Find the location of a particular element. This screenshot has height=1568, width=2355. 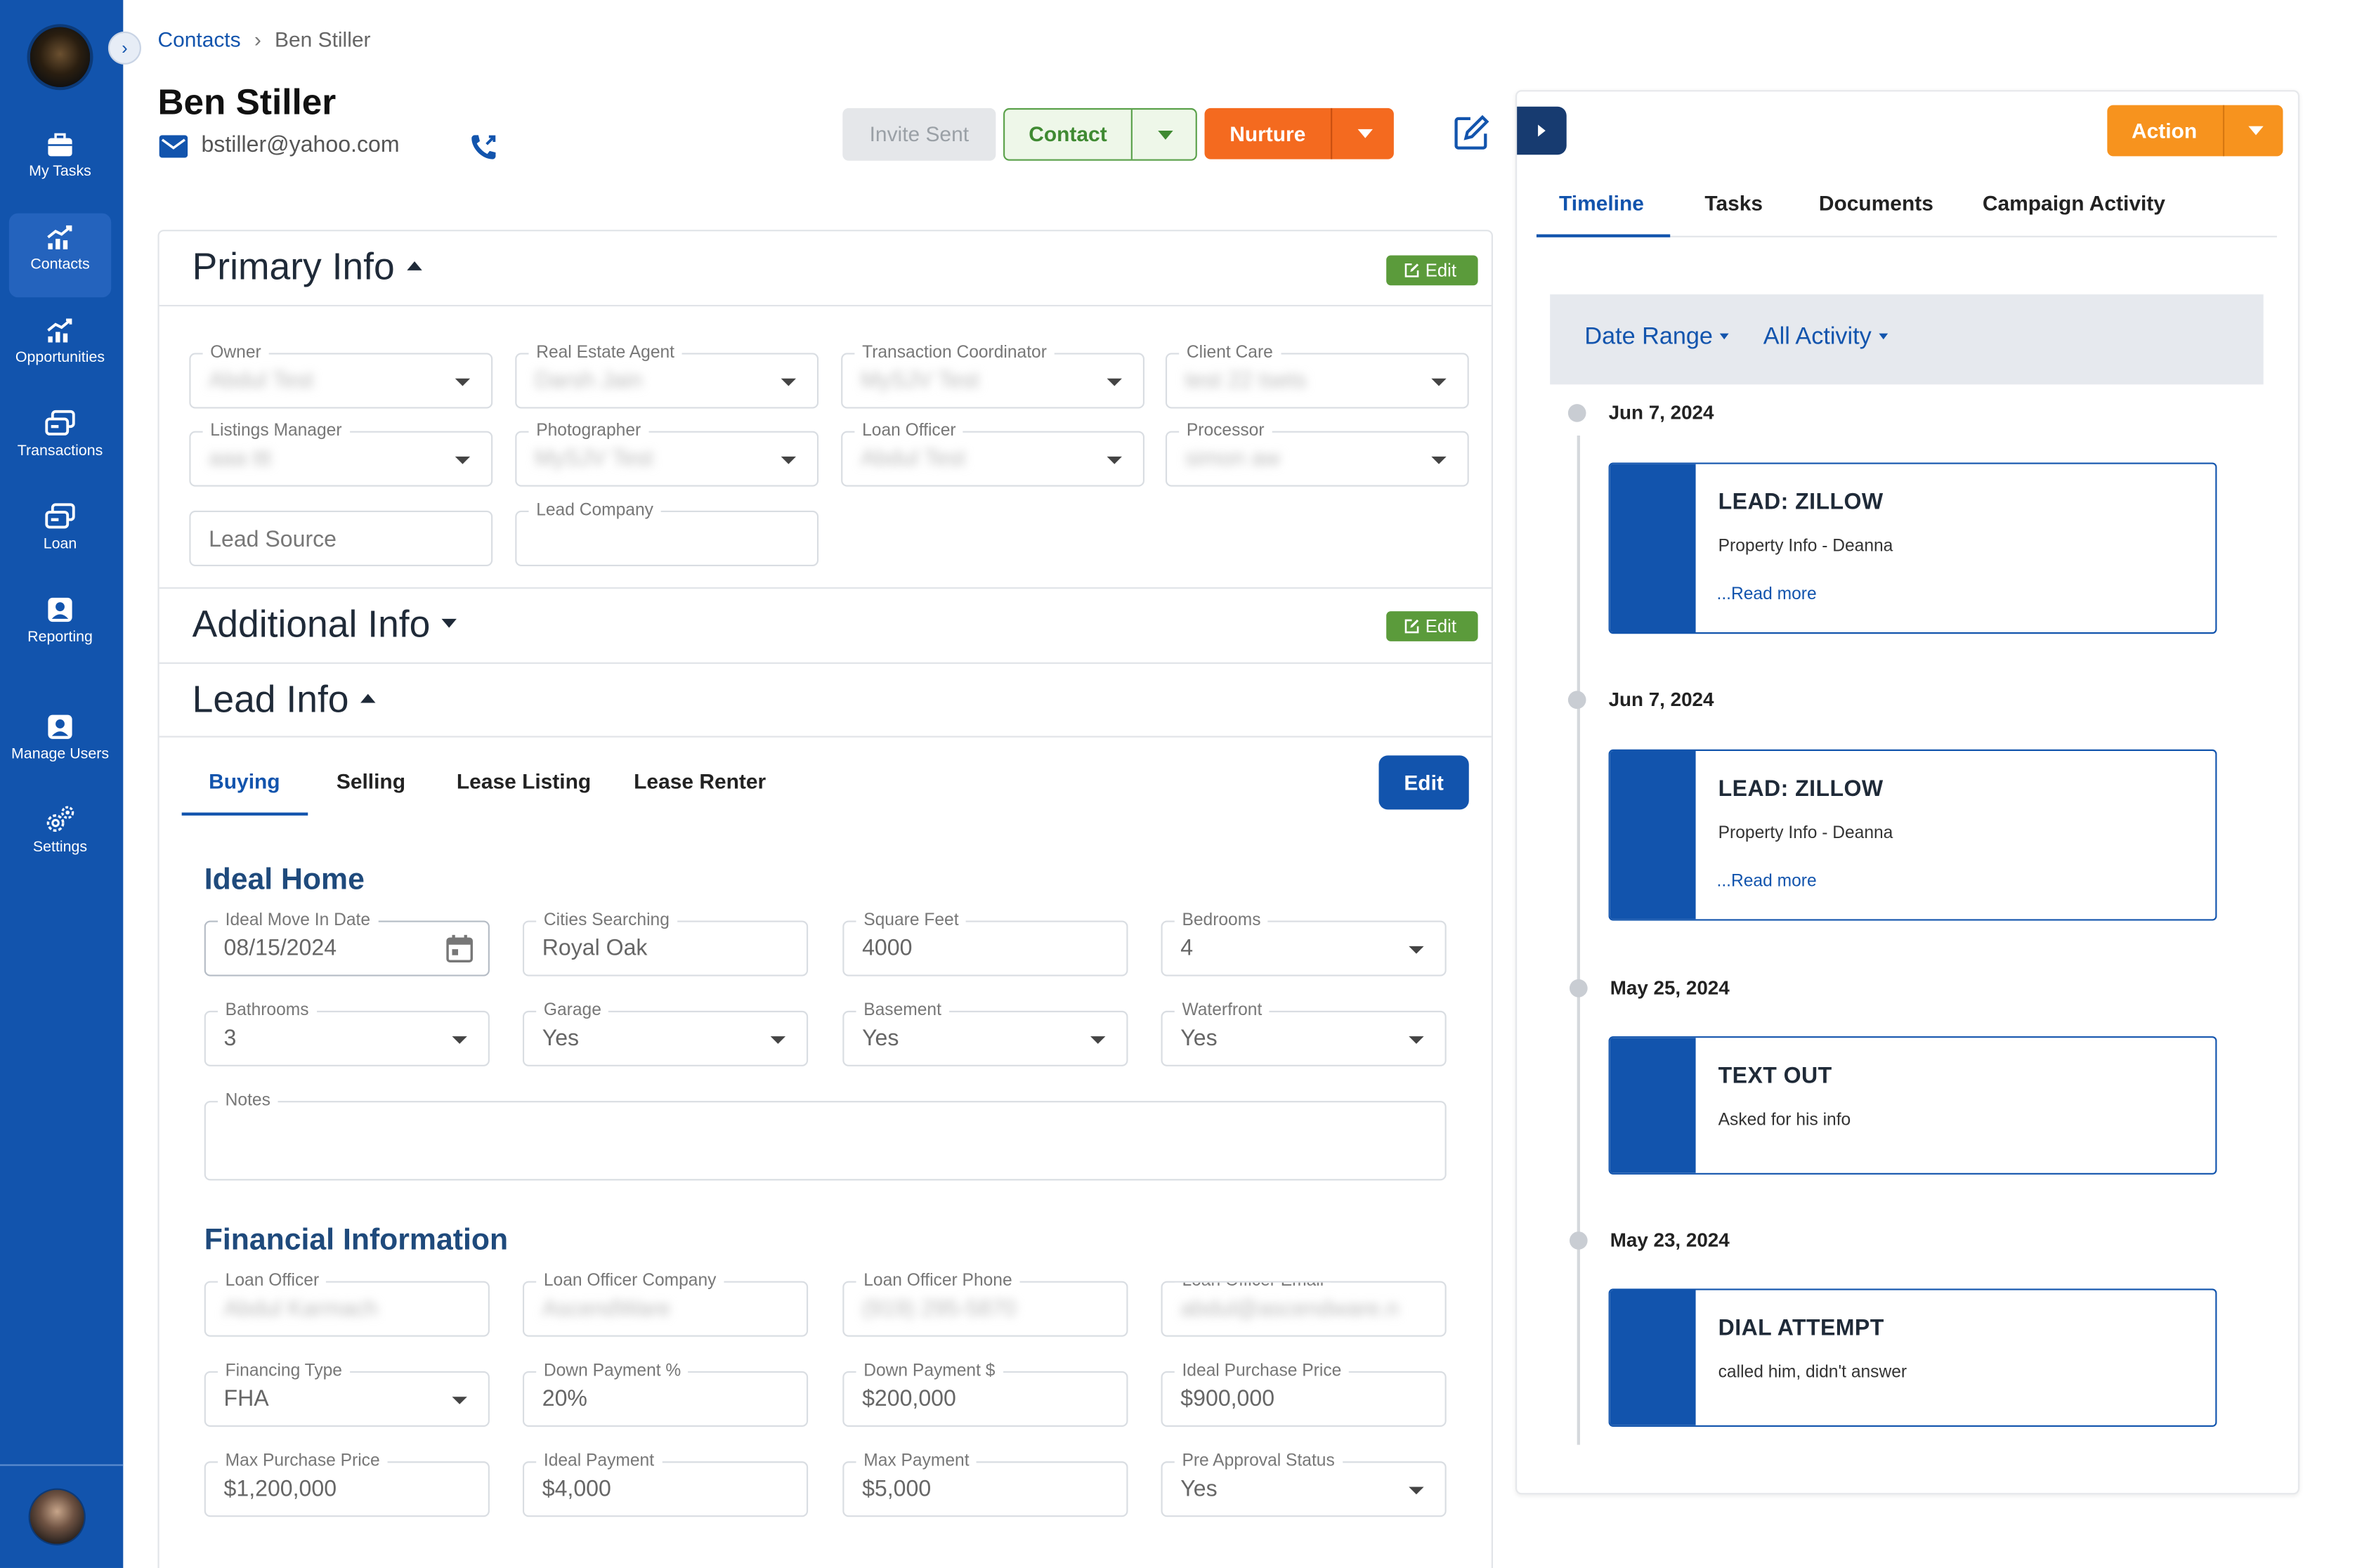

loan-officer-company-input: Loan Officer Company AscendWare is located at coordinates (665, 1303).